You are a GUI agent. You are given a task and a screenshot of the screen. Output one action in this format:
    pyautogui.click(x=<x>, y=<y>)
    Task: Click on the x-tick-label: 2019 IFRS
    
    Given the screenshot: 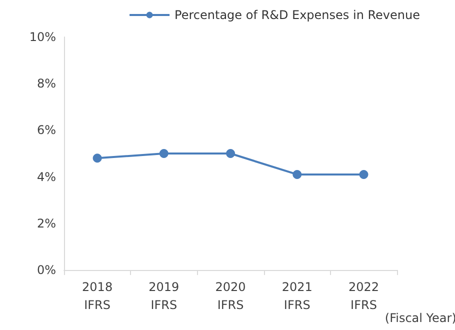 What is the action you would take?
    pyautogui.click(x=164, y=296)
    